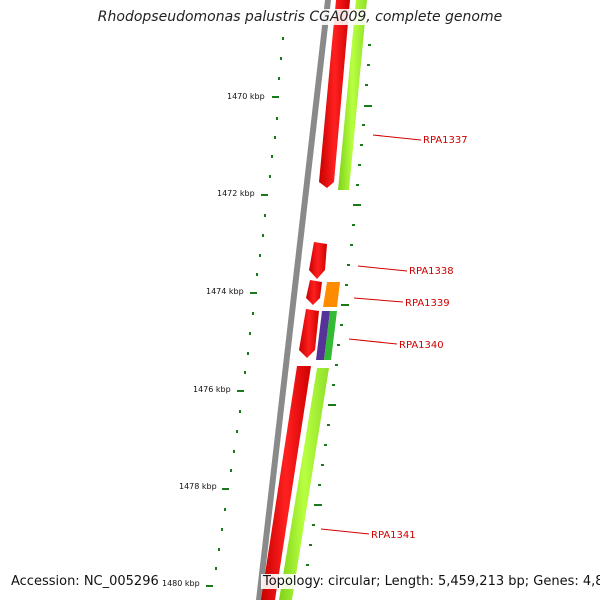  I want to click on gene-label-rpa1339: RPA1339, so click(427, 303).